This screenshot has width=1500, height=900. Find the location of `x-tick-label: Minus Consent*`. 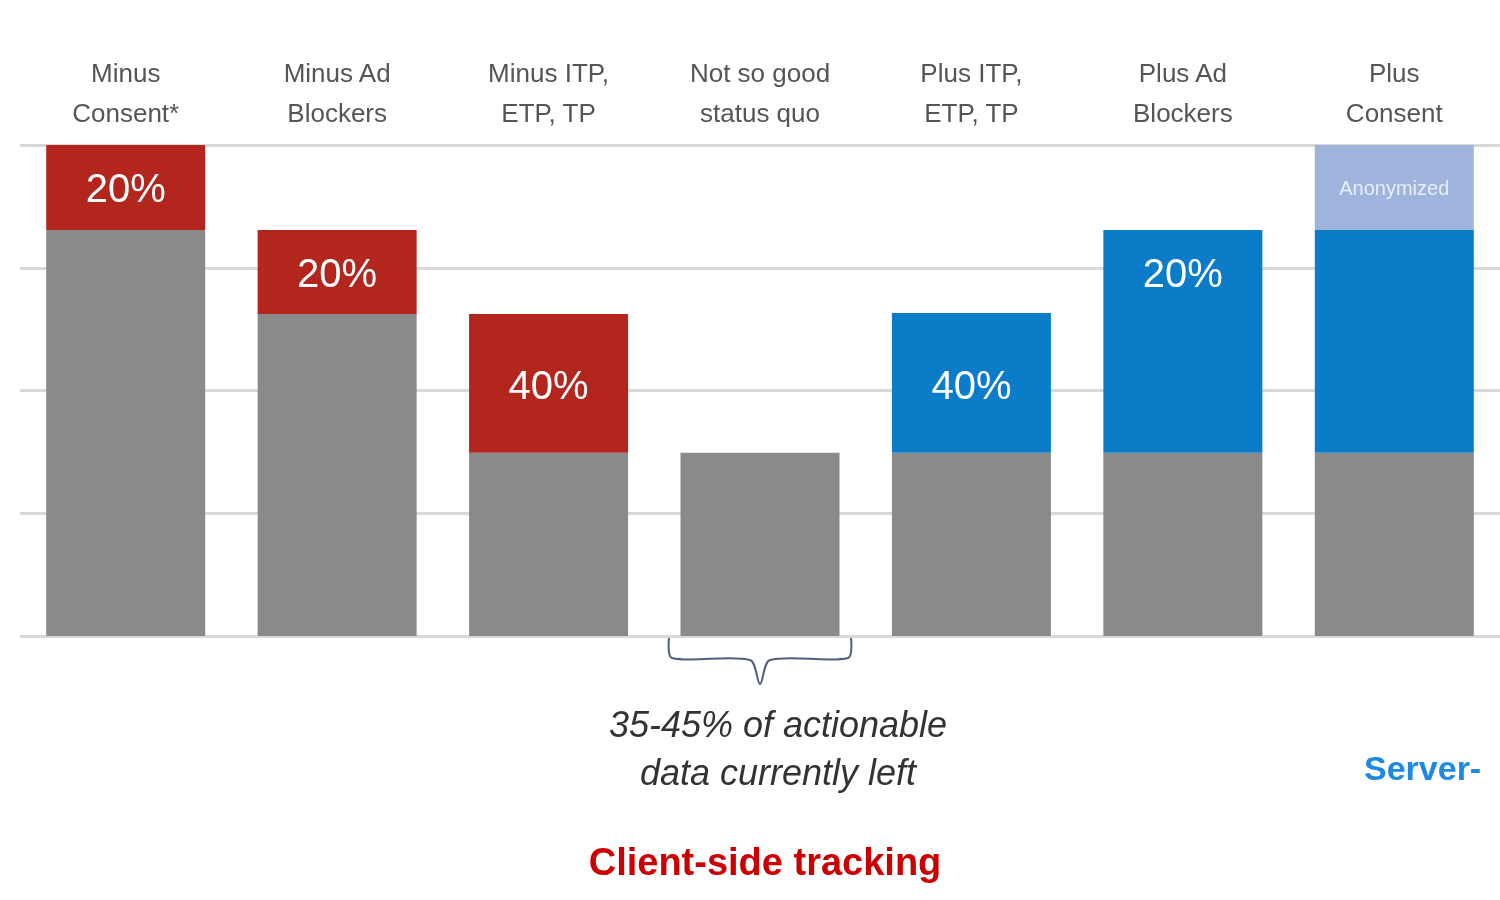

x-tick-label: Minus Consent* is located at coordinates (126, 93).